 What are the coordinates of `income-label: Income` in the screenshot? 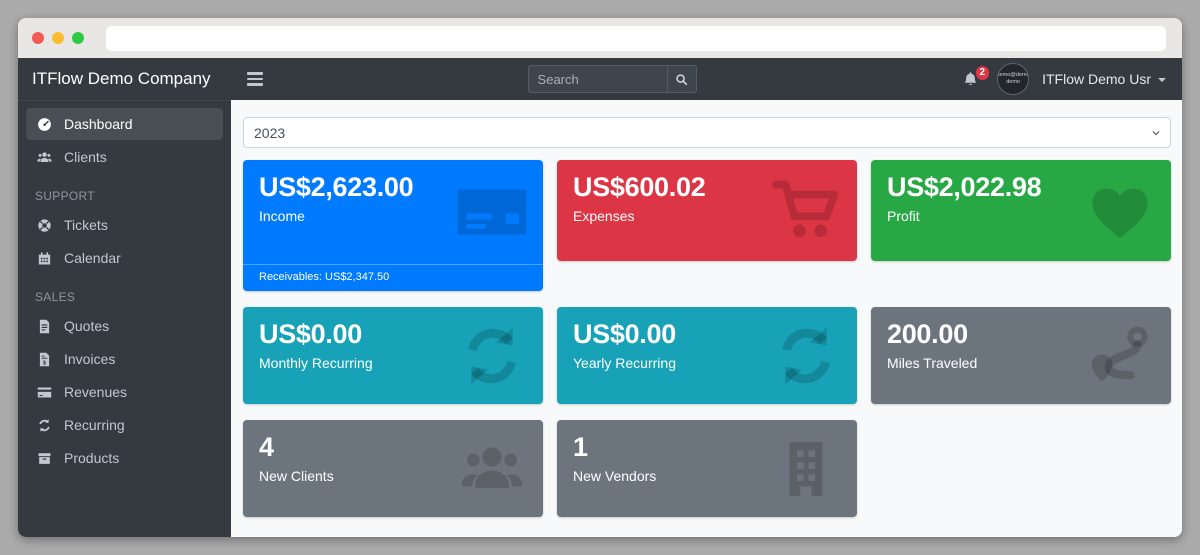 It's located at (282, 216).